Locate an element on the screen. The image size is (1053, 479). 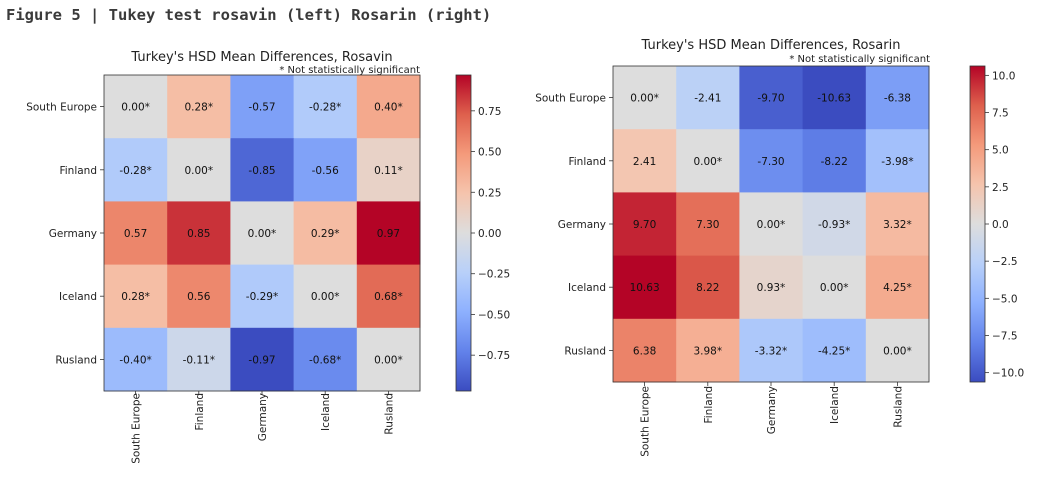
cell-label: -0.97 is located at coordinates (261, 360).